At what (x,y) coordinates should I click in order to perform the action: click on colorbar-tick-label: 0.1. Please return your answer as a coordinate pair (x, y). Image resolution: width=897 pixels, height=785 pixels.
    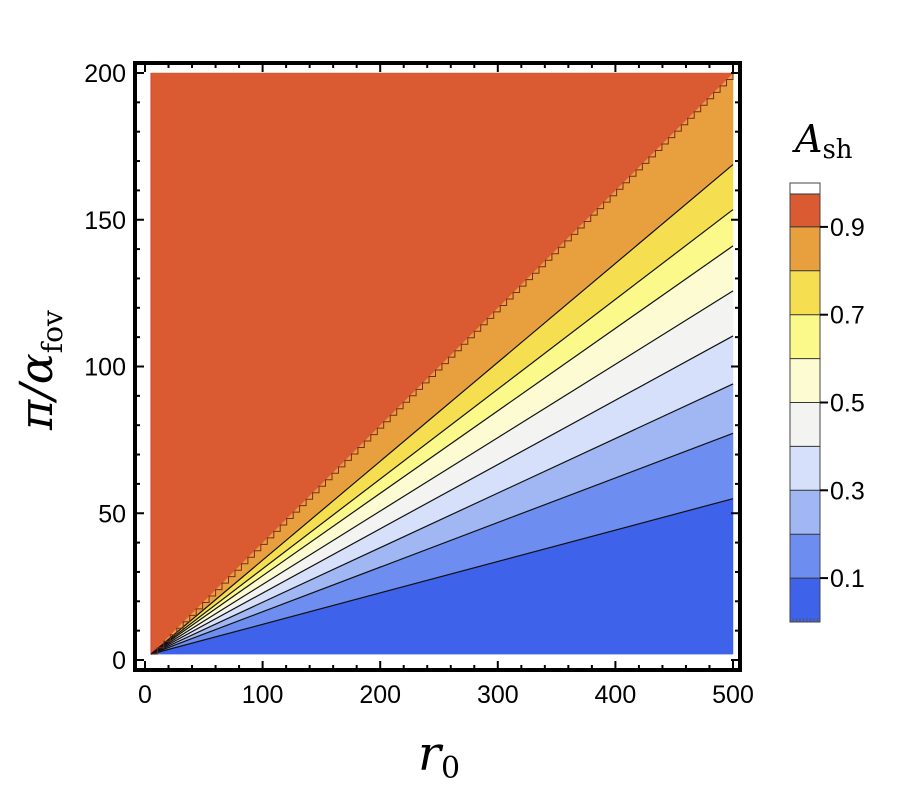
    Looking at the image, I should click on (847, 579).